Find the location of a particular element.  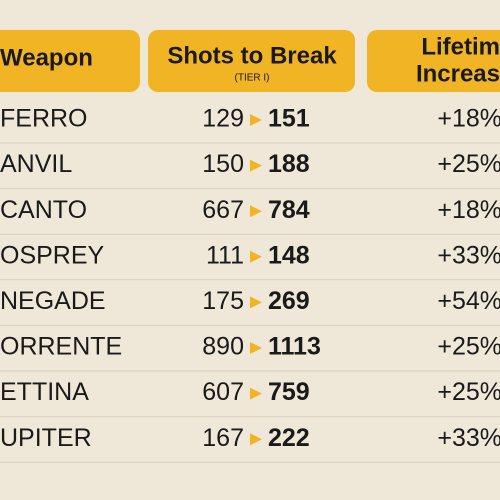

old-shots: 175 is located at coordinates (223, 301).